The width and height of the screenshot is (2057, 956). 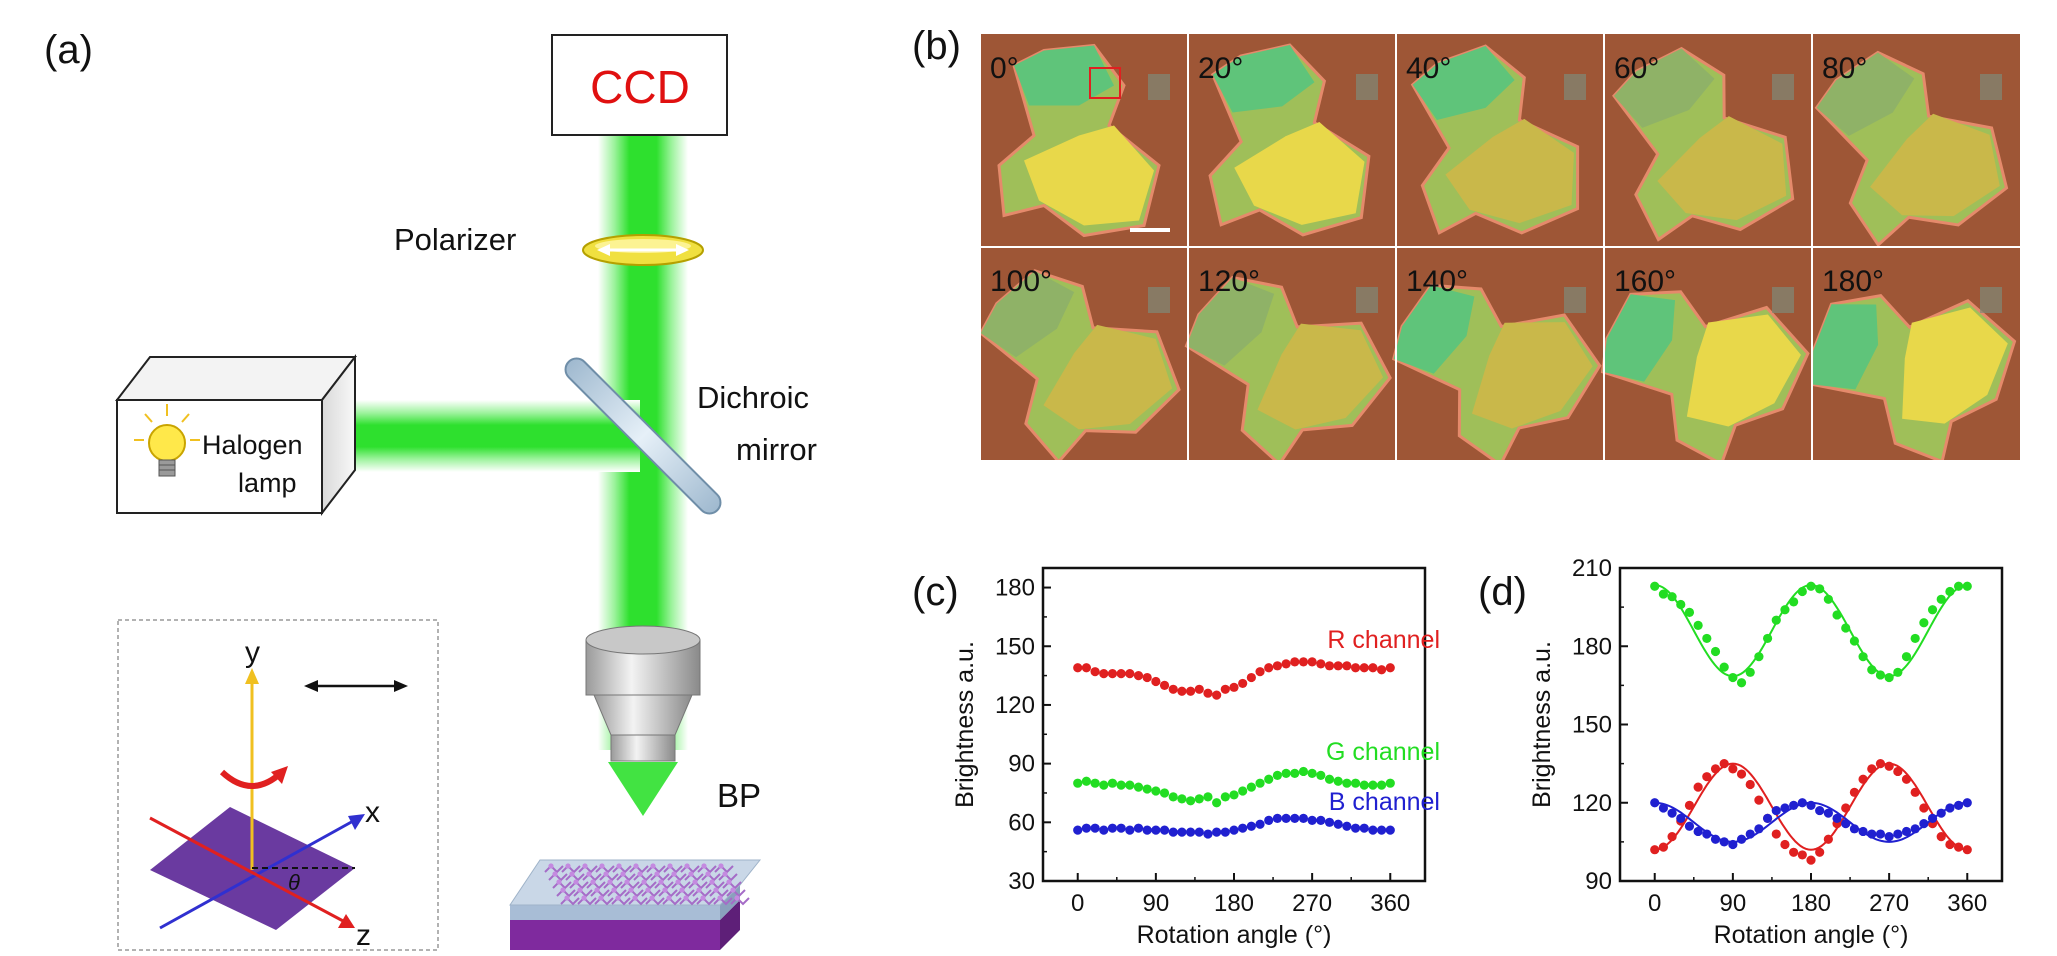 I want to click on y-tick-label: 120, so click(x=1592, y=803).